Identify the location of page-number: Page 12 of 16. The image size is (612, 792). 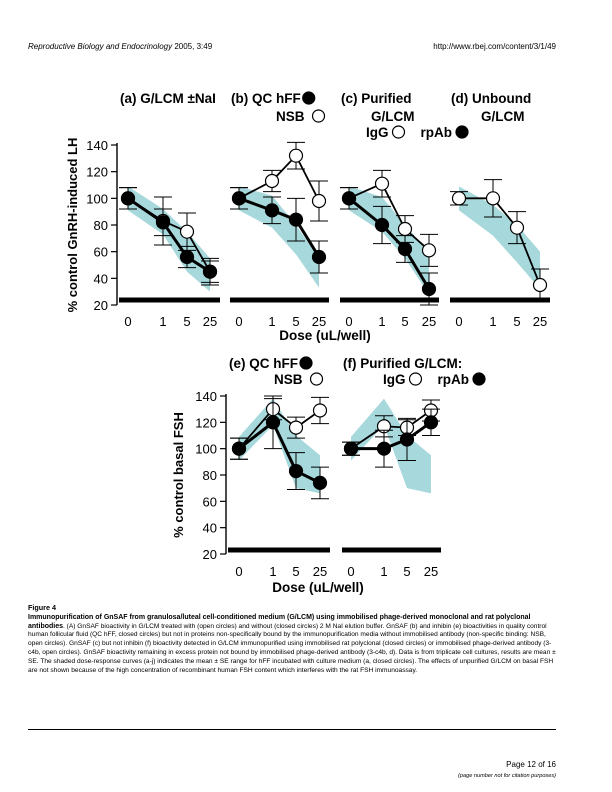
(531, 764).